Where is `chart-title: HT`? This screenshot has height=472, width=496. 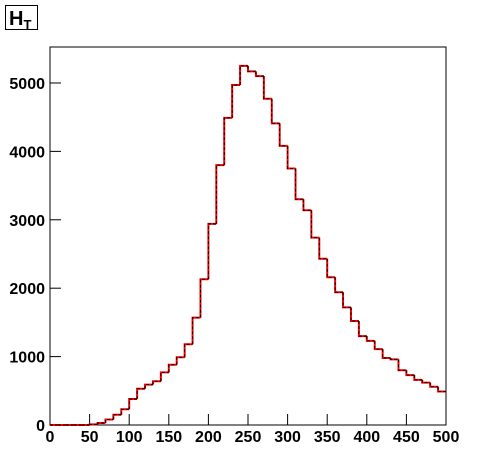 chart-title: HT is located at coordinates (20, 20).